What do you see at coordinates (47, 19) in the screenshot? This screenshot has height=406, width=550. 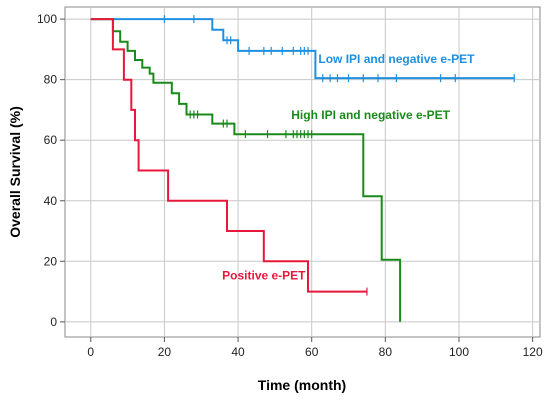 I see `y-tick-label: 100` at bounding box center [47, 19].